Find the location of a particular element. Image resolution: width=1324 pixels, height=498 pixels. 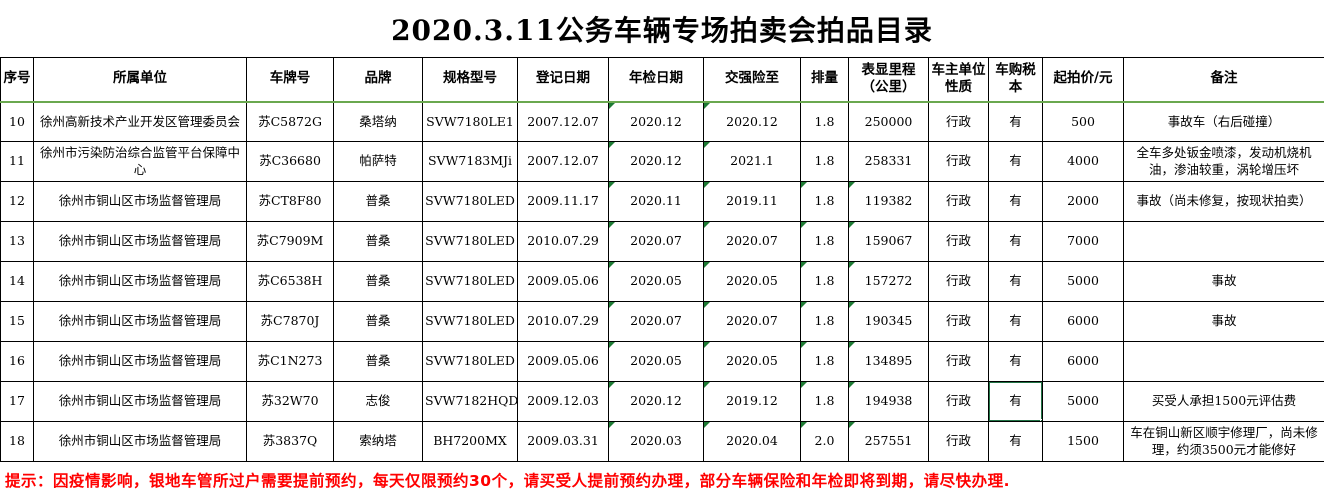

cell-16-owner-type: 行政 is located at coordinates (958, 361).